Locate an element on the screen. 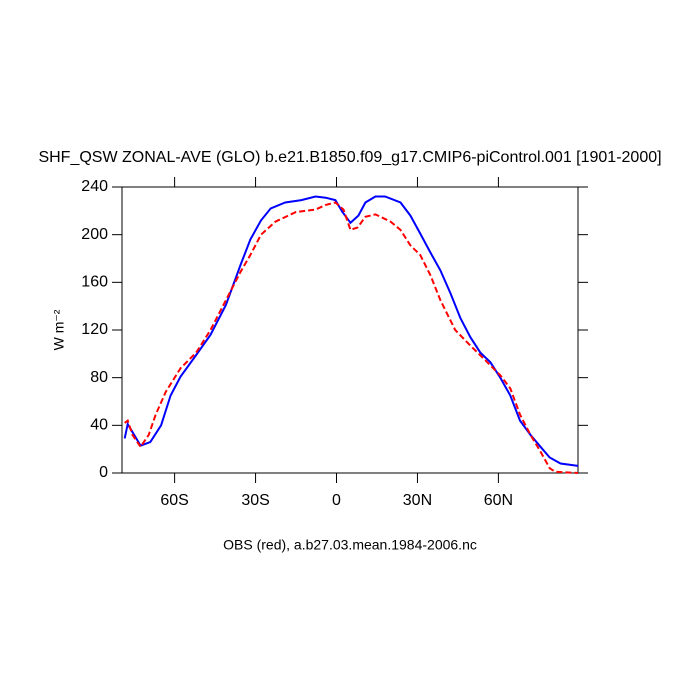  y-tick-label: 200 is located at coordinates (94, 234).